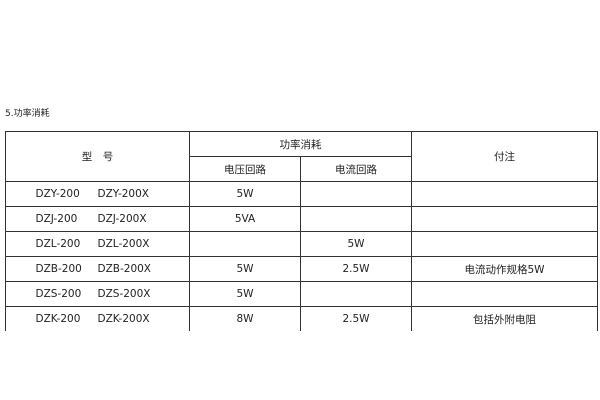 Image resolution: width=600 pixels, height=400 pixels. What do you see at coordinates (58, 294) in the screenshot?
I see `model-a: DZS-200` at bounding box center [58, 294].